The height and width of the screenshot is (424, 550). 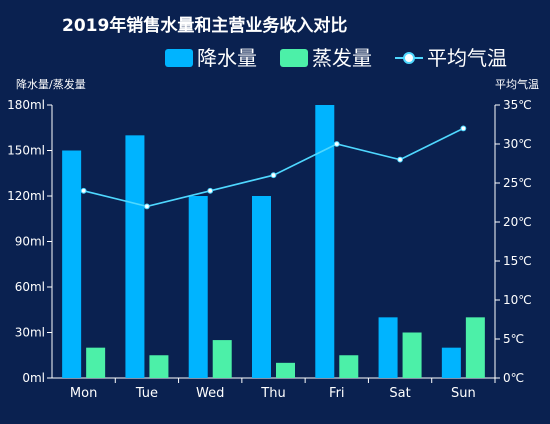 What do you see at coordinates (30, 287) in the screenshot?
I see `y-left-tick-label: 60ml` at bounding box center [30, 287].